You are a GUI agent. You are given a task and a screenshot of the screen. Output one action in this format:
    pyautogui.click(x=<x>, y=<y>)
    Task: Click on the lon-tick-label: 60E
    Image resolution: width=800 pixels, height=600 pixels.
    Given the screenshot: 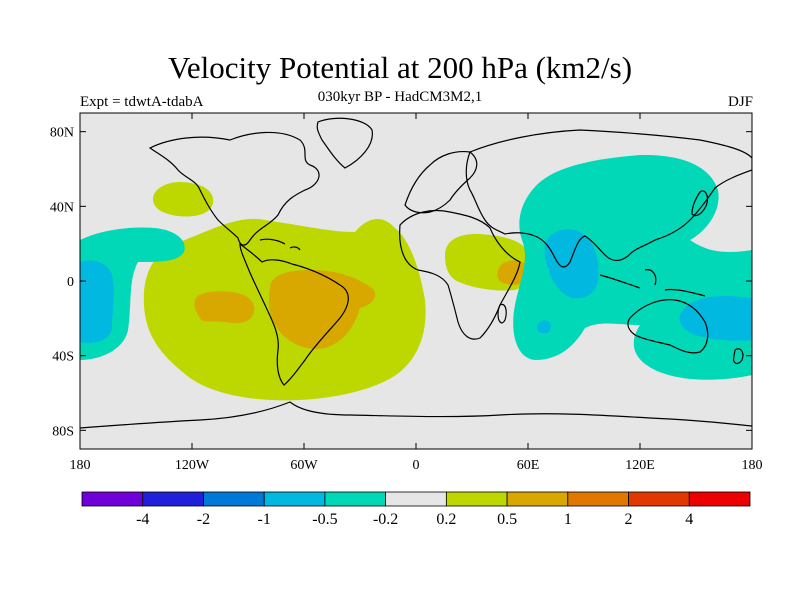 What is the action you would take?
    pyautogui.click(x=528, y=465)
    